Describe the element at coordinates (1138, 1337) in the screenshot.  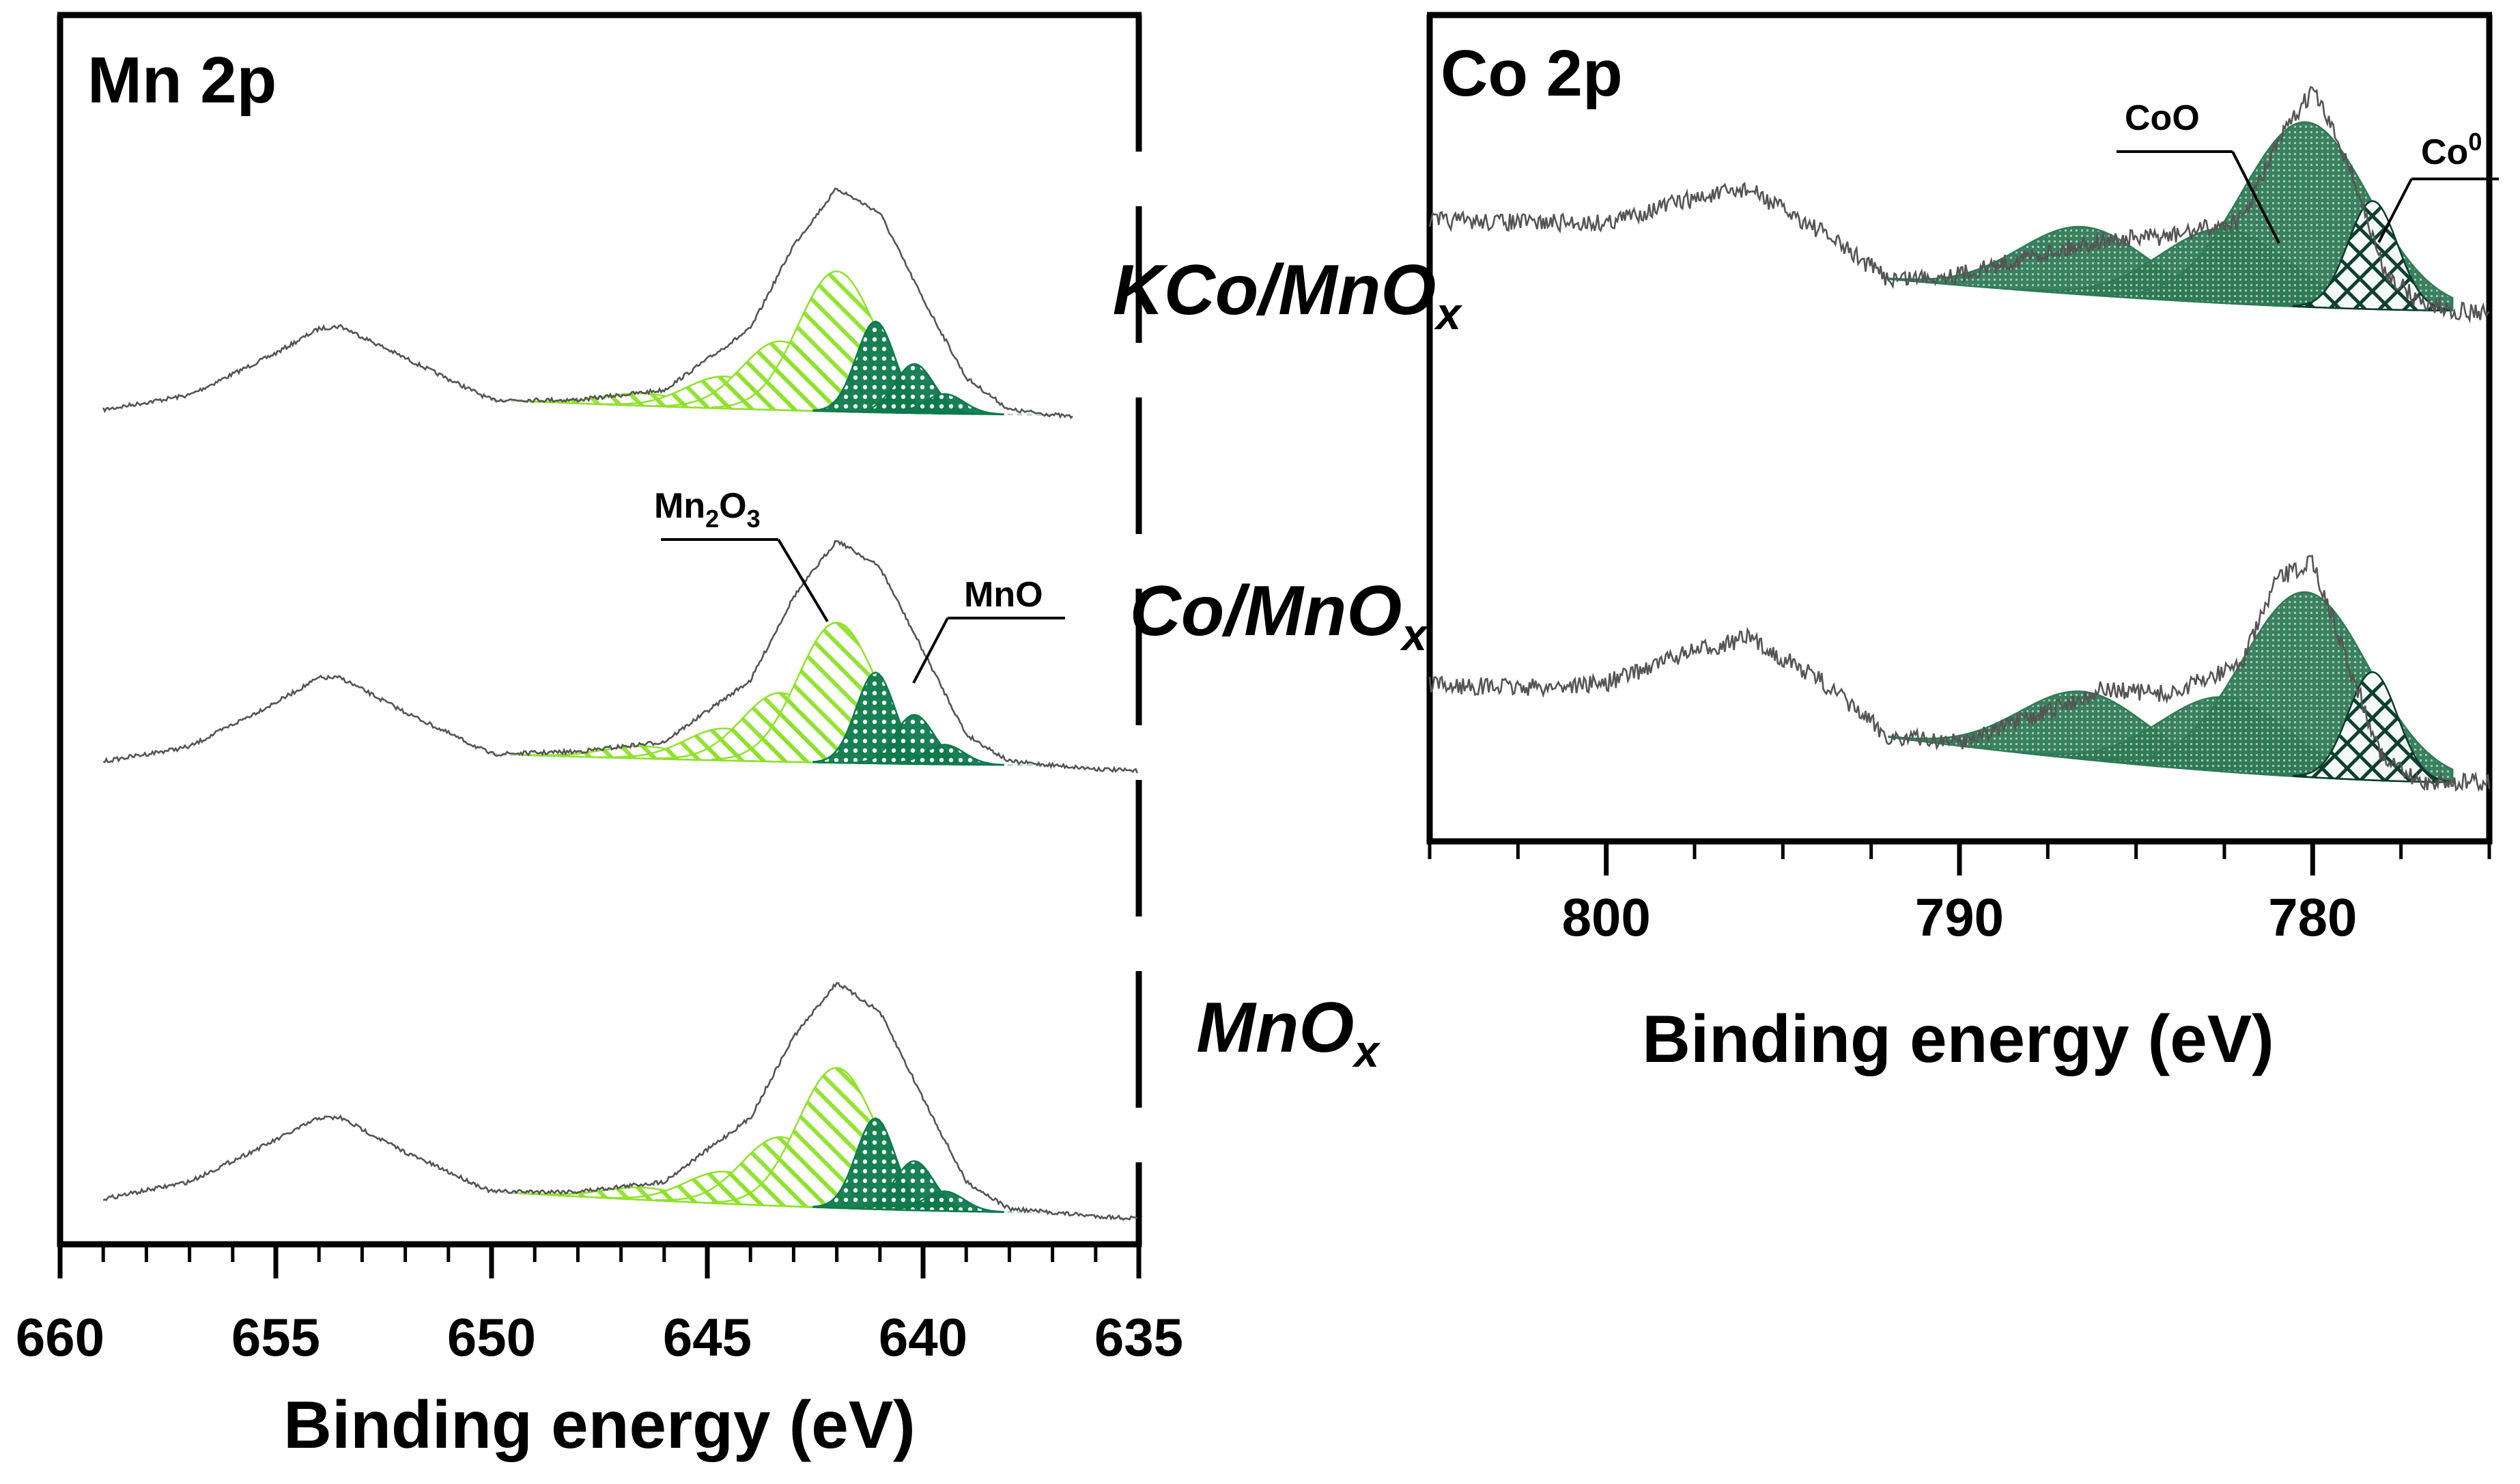
I see `x-tick-label-635: 635` at that location.